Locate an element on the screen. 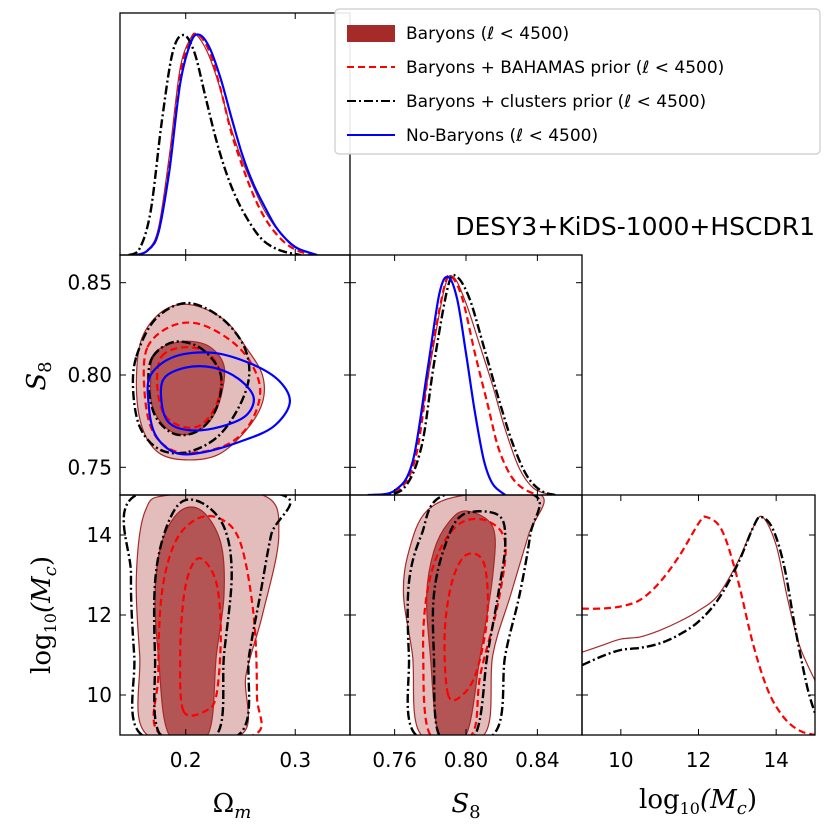 The height and width of the screenshot is (832, 830). xticklabel-s8-0: 0.76 is located at coordinates (394, 760).